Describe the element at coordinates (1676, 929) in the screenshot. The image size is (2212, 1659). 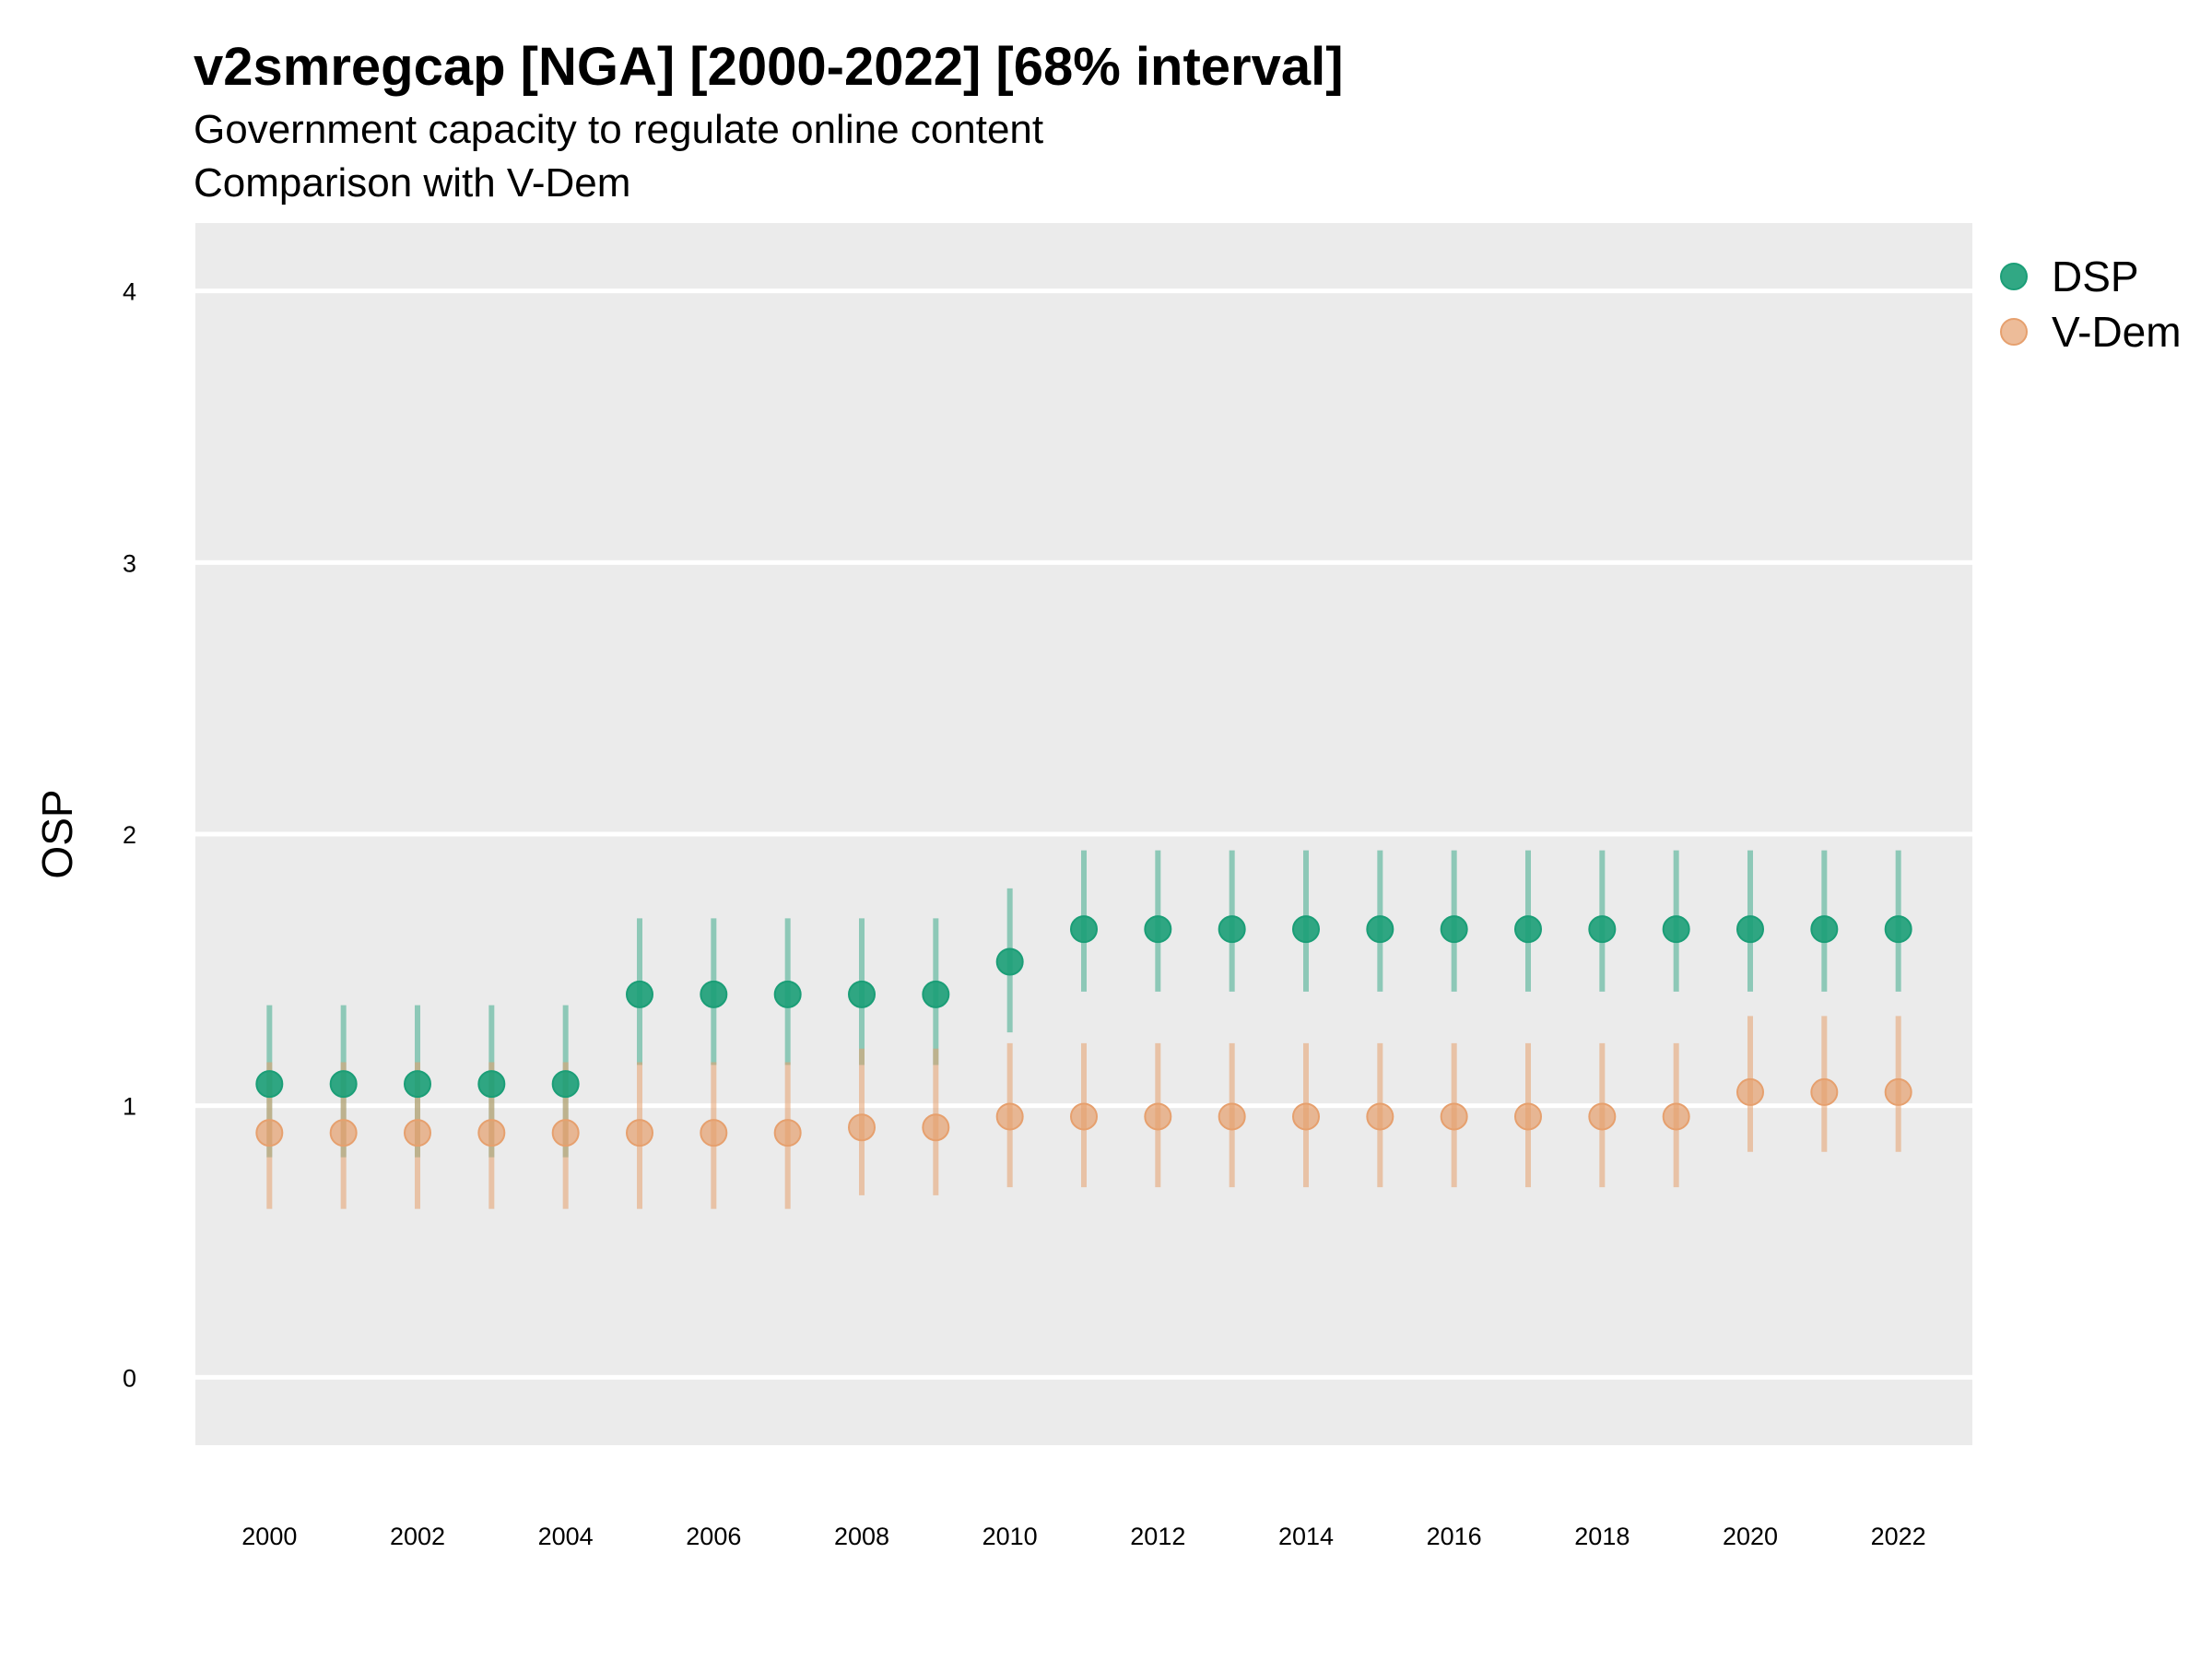
I see `point-dsp-2019` at that location.